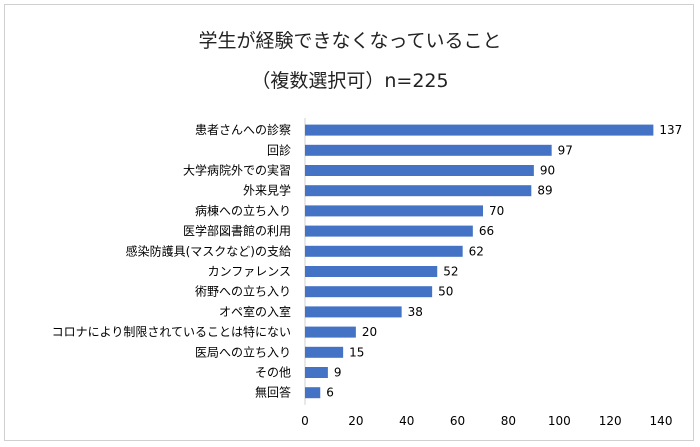 The width and height of the screenshot is (700, 447). I want to click on x-tick-label: 100, so click(559, 421).